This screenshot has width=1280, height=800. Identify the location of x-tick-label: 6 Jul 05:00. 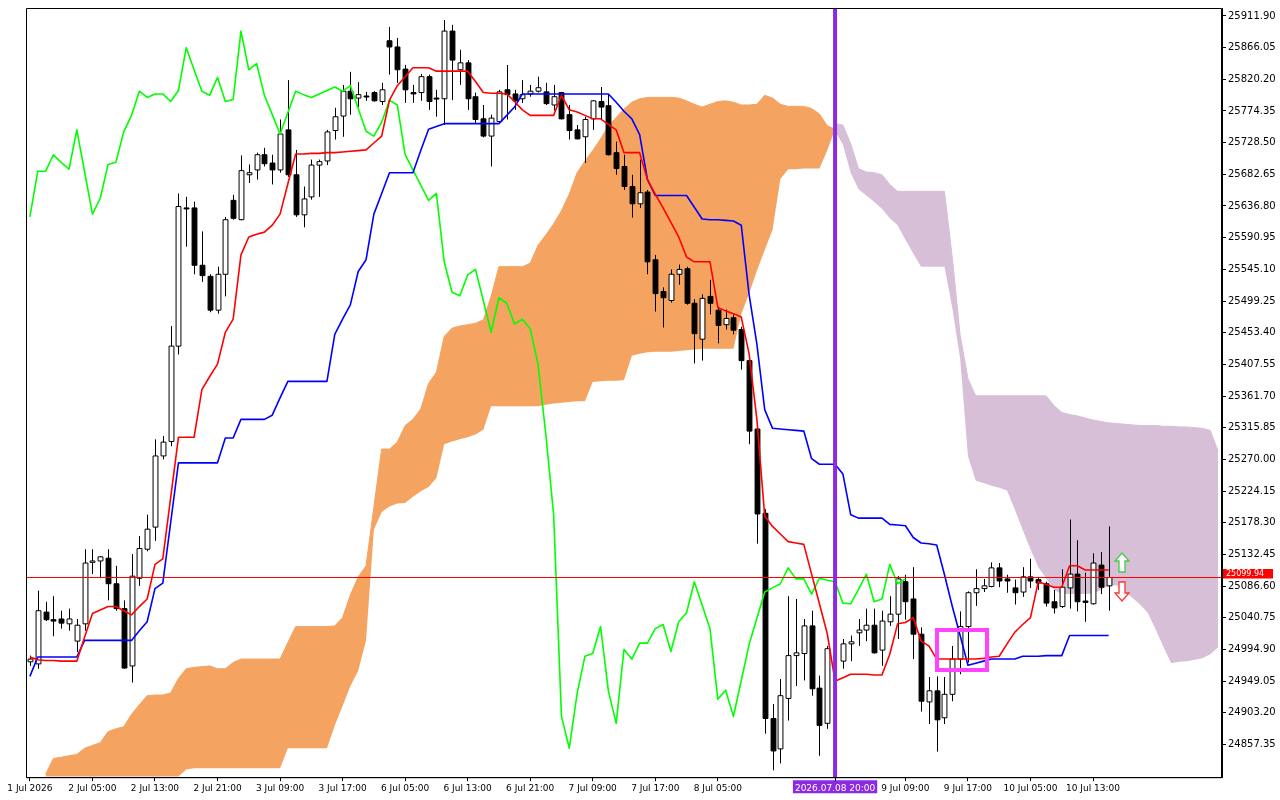
(405, 787).